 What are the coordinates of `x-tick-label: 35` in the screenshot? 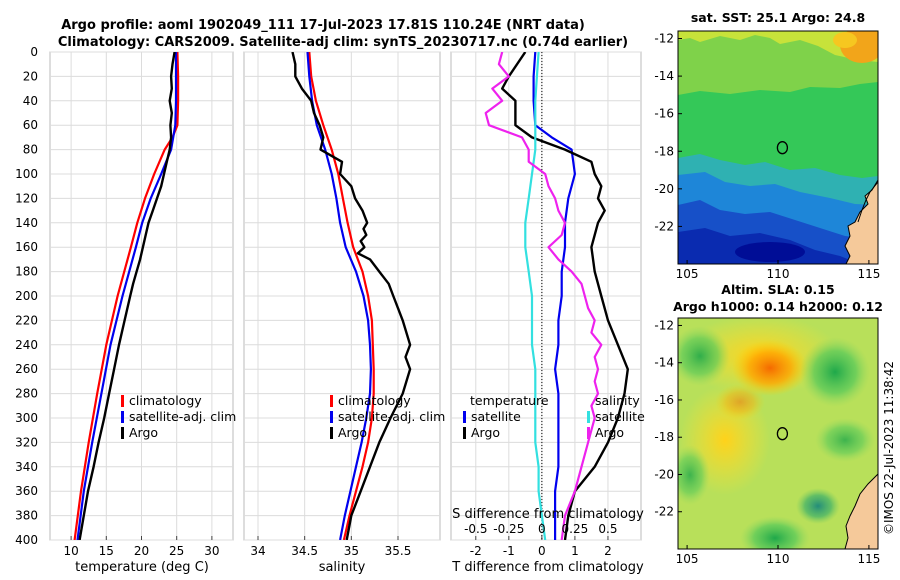 It's located at (351, 551).